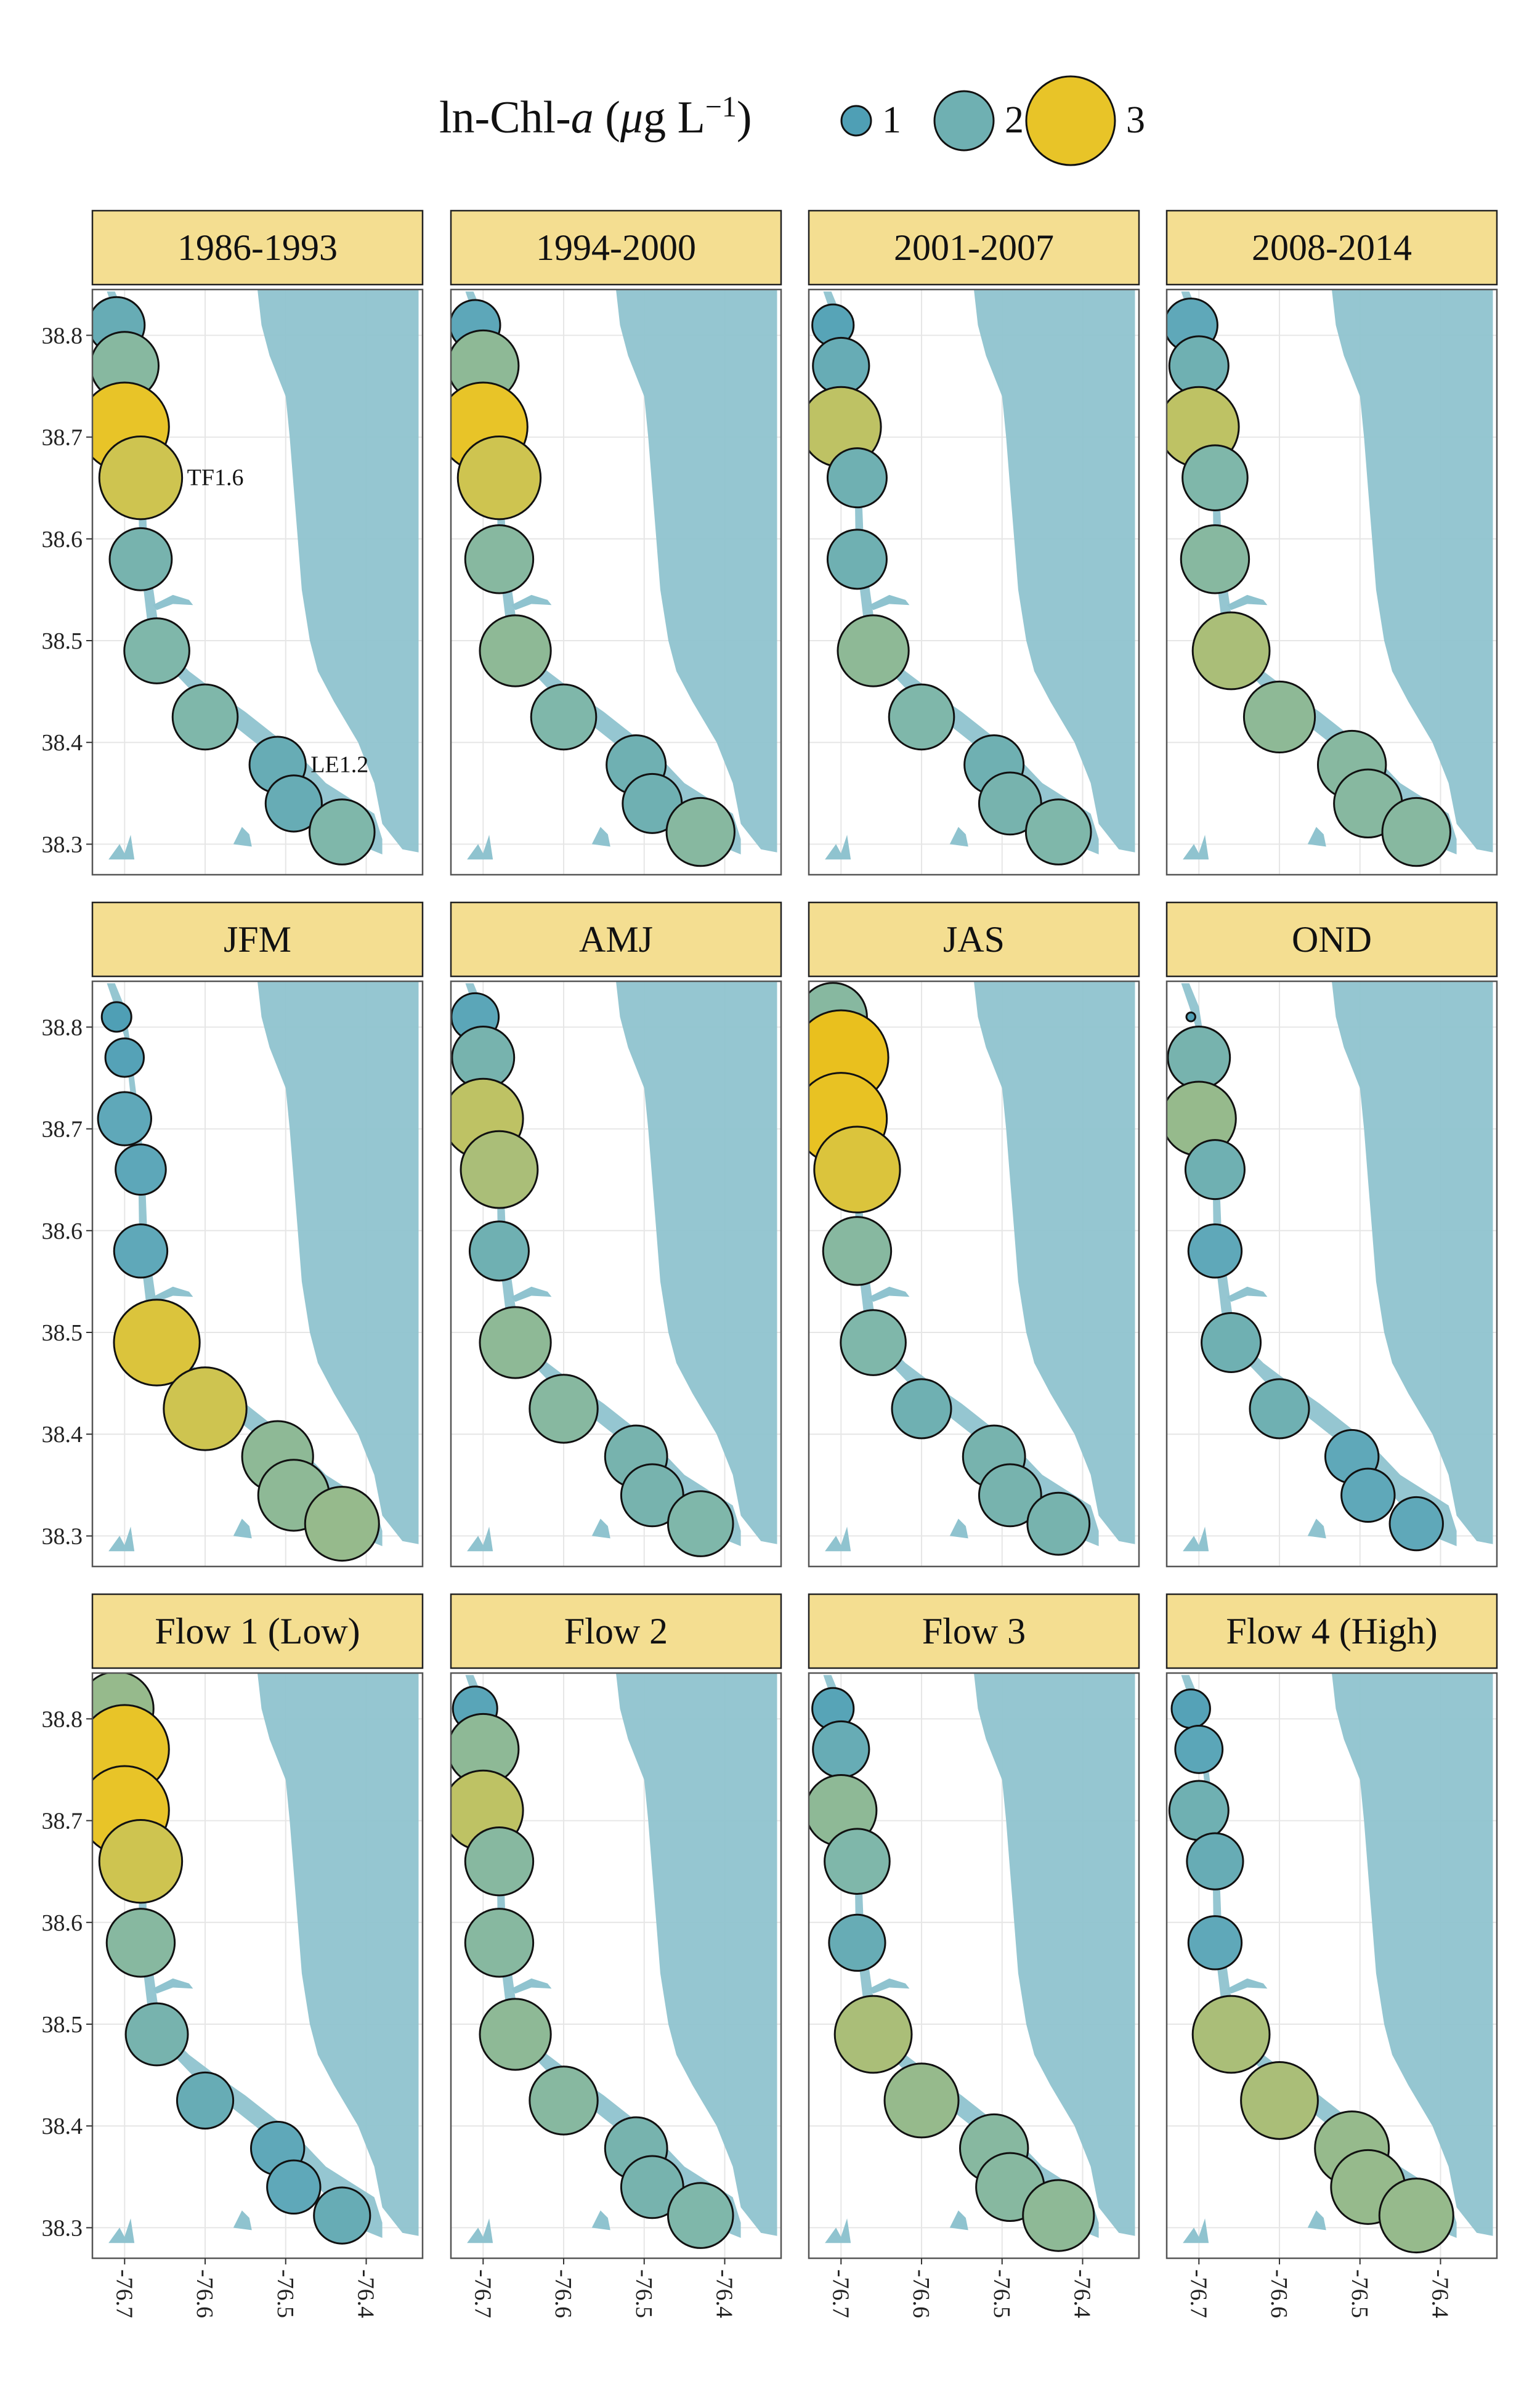  I want to click on panel-title: Flow 1 (Low), so click(257, 1631).